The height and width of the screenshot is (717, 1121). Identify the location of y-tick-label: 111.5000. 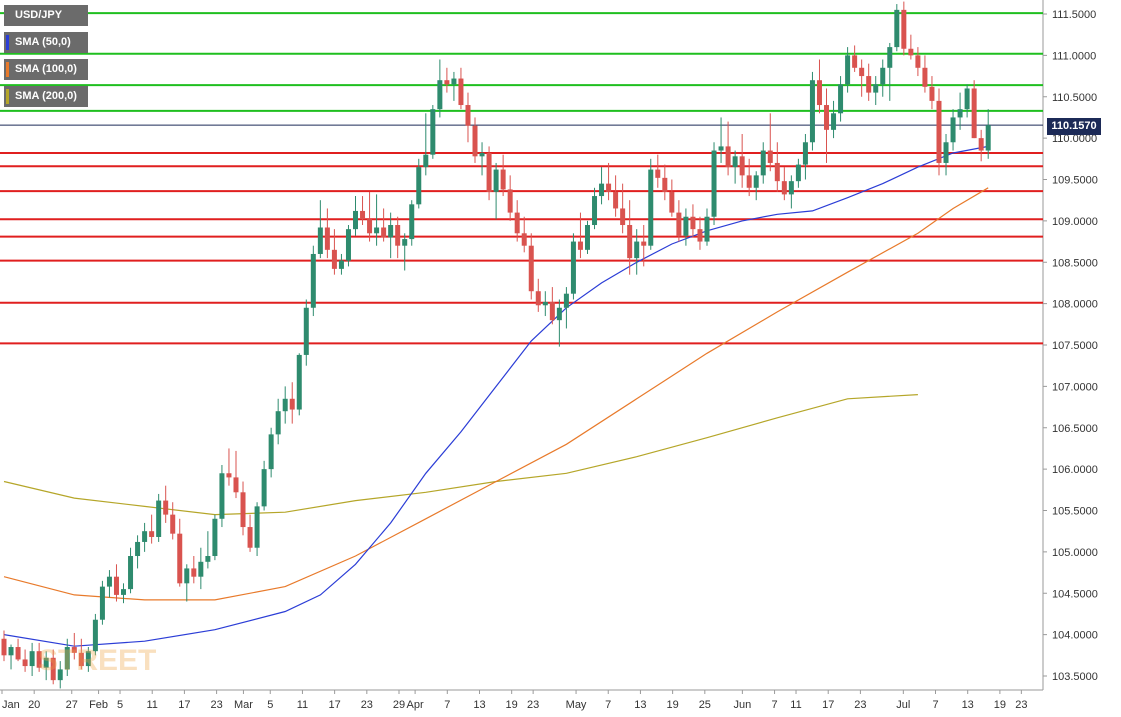
(1074, 15).